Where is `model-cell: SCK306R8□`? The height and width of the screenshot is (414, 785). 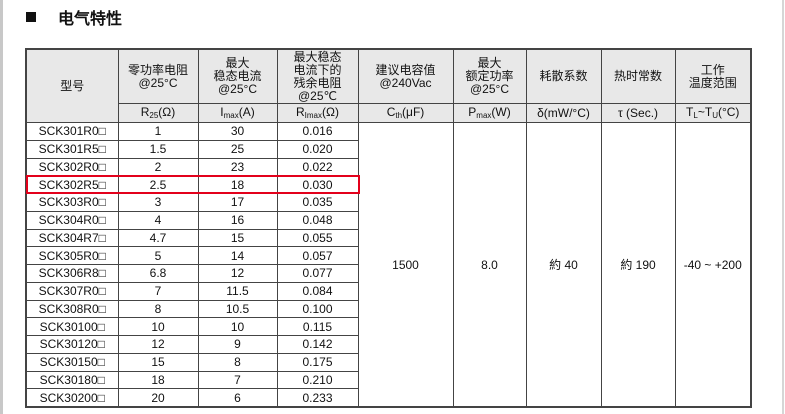 model-cell: SCK306R8□ is located at coordinates (72, 273).